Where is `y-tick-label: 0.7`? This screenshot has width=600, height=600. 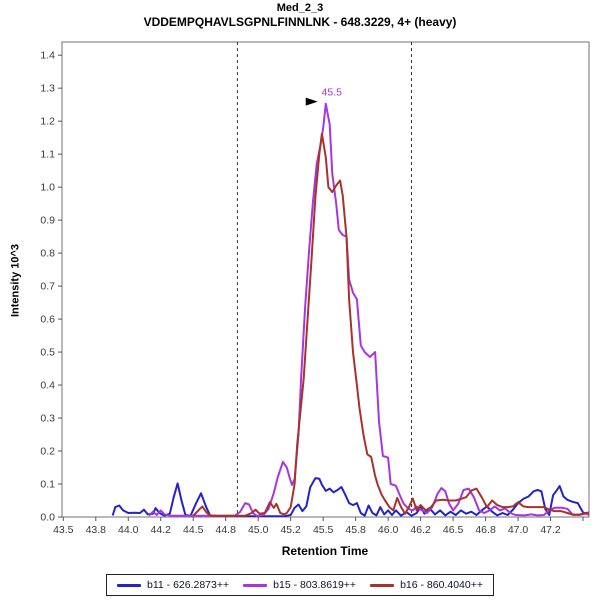
y-tick-label: 0.7 is located at coordinates (47, 287).